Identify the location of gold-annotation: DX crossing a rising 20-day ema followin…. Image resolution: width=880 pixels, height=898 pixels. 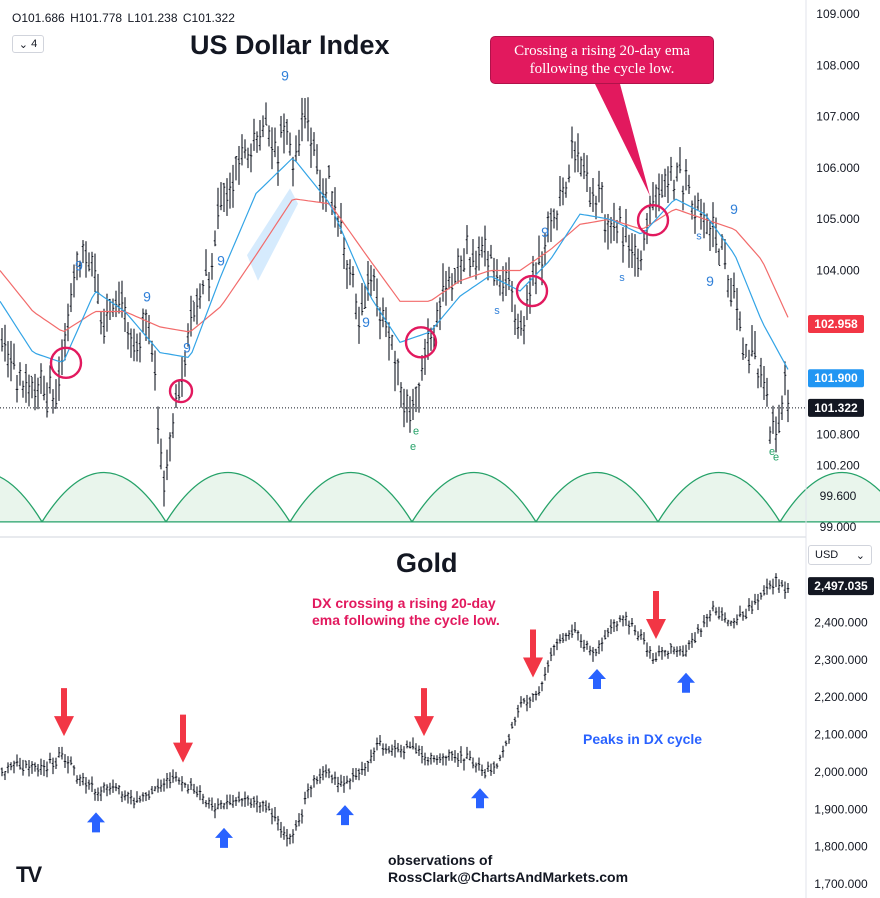
(427, 612).